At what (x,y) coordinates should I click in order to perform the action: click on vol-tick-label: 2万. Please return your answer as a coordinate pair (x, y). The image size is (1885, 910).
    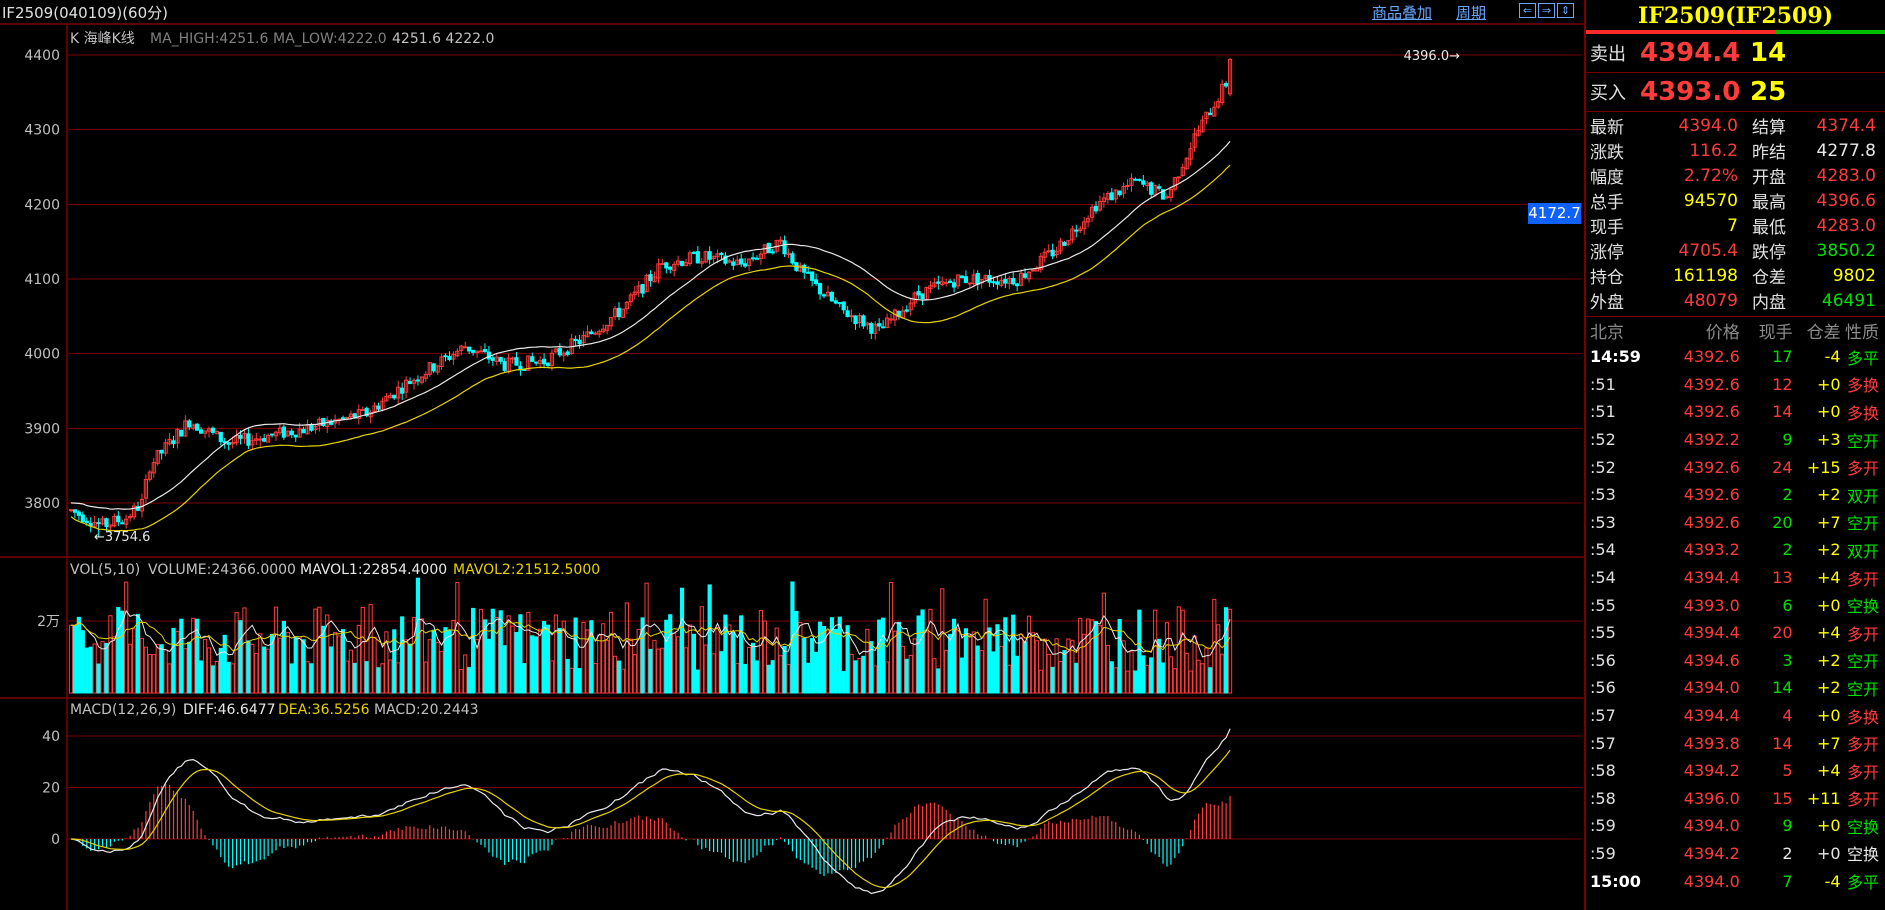
    Looking at the image, I should click on (48, 622).